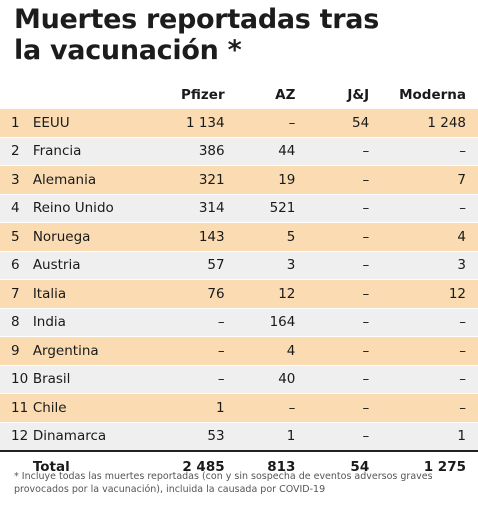 The image size is (478, 518). Describe the element at coordinates (423, 265) in the screenshot. I see `moderna-value: 3` at that location.